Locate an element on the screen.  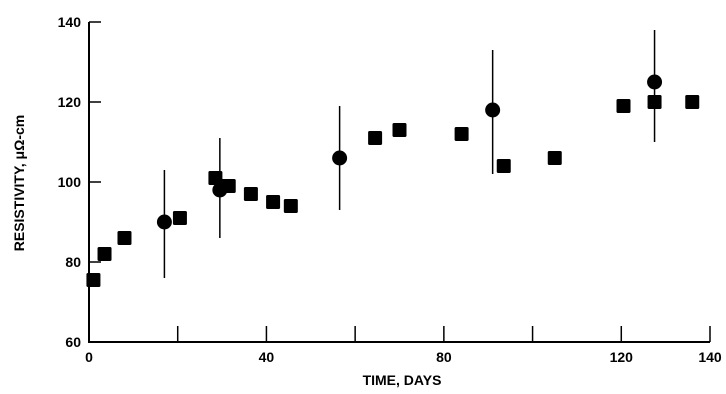
y-tick-label: 60 is located at coordinates (73, 342).